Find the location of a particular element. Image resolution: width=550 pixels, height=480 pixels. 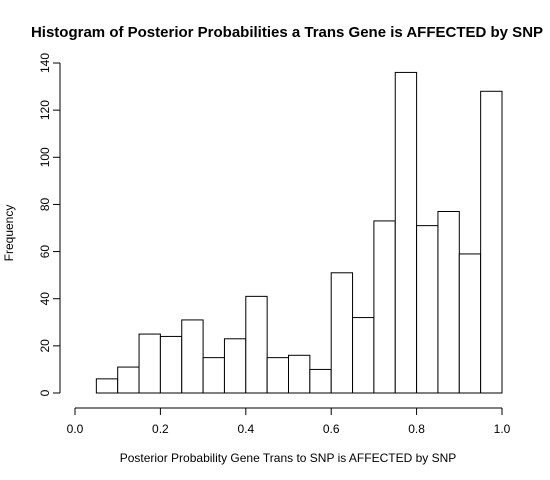

y-tick-label: 100 is located at coordinates (45, 157).